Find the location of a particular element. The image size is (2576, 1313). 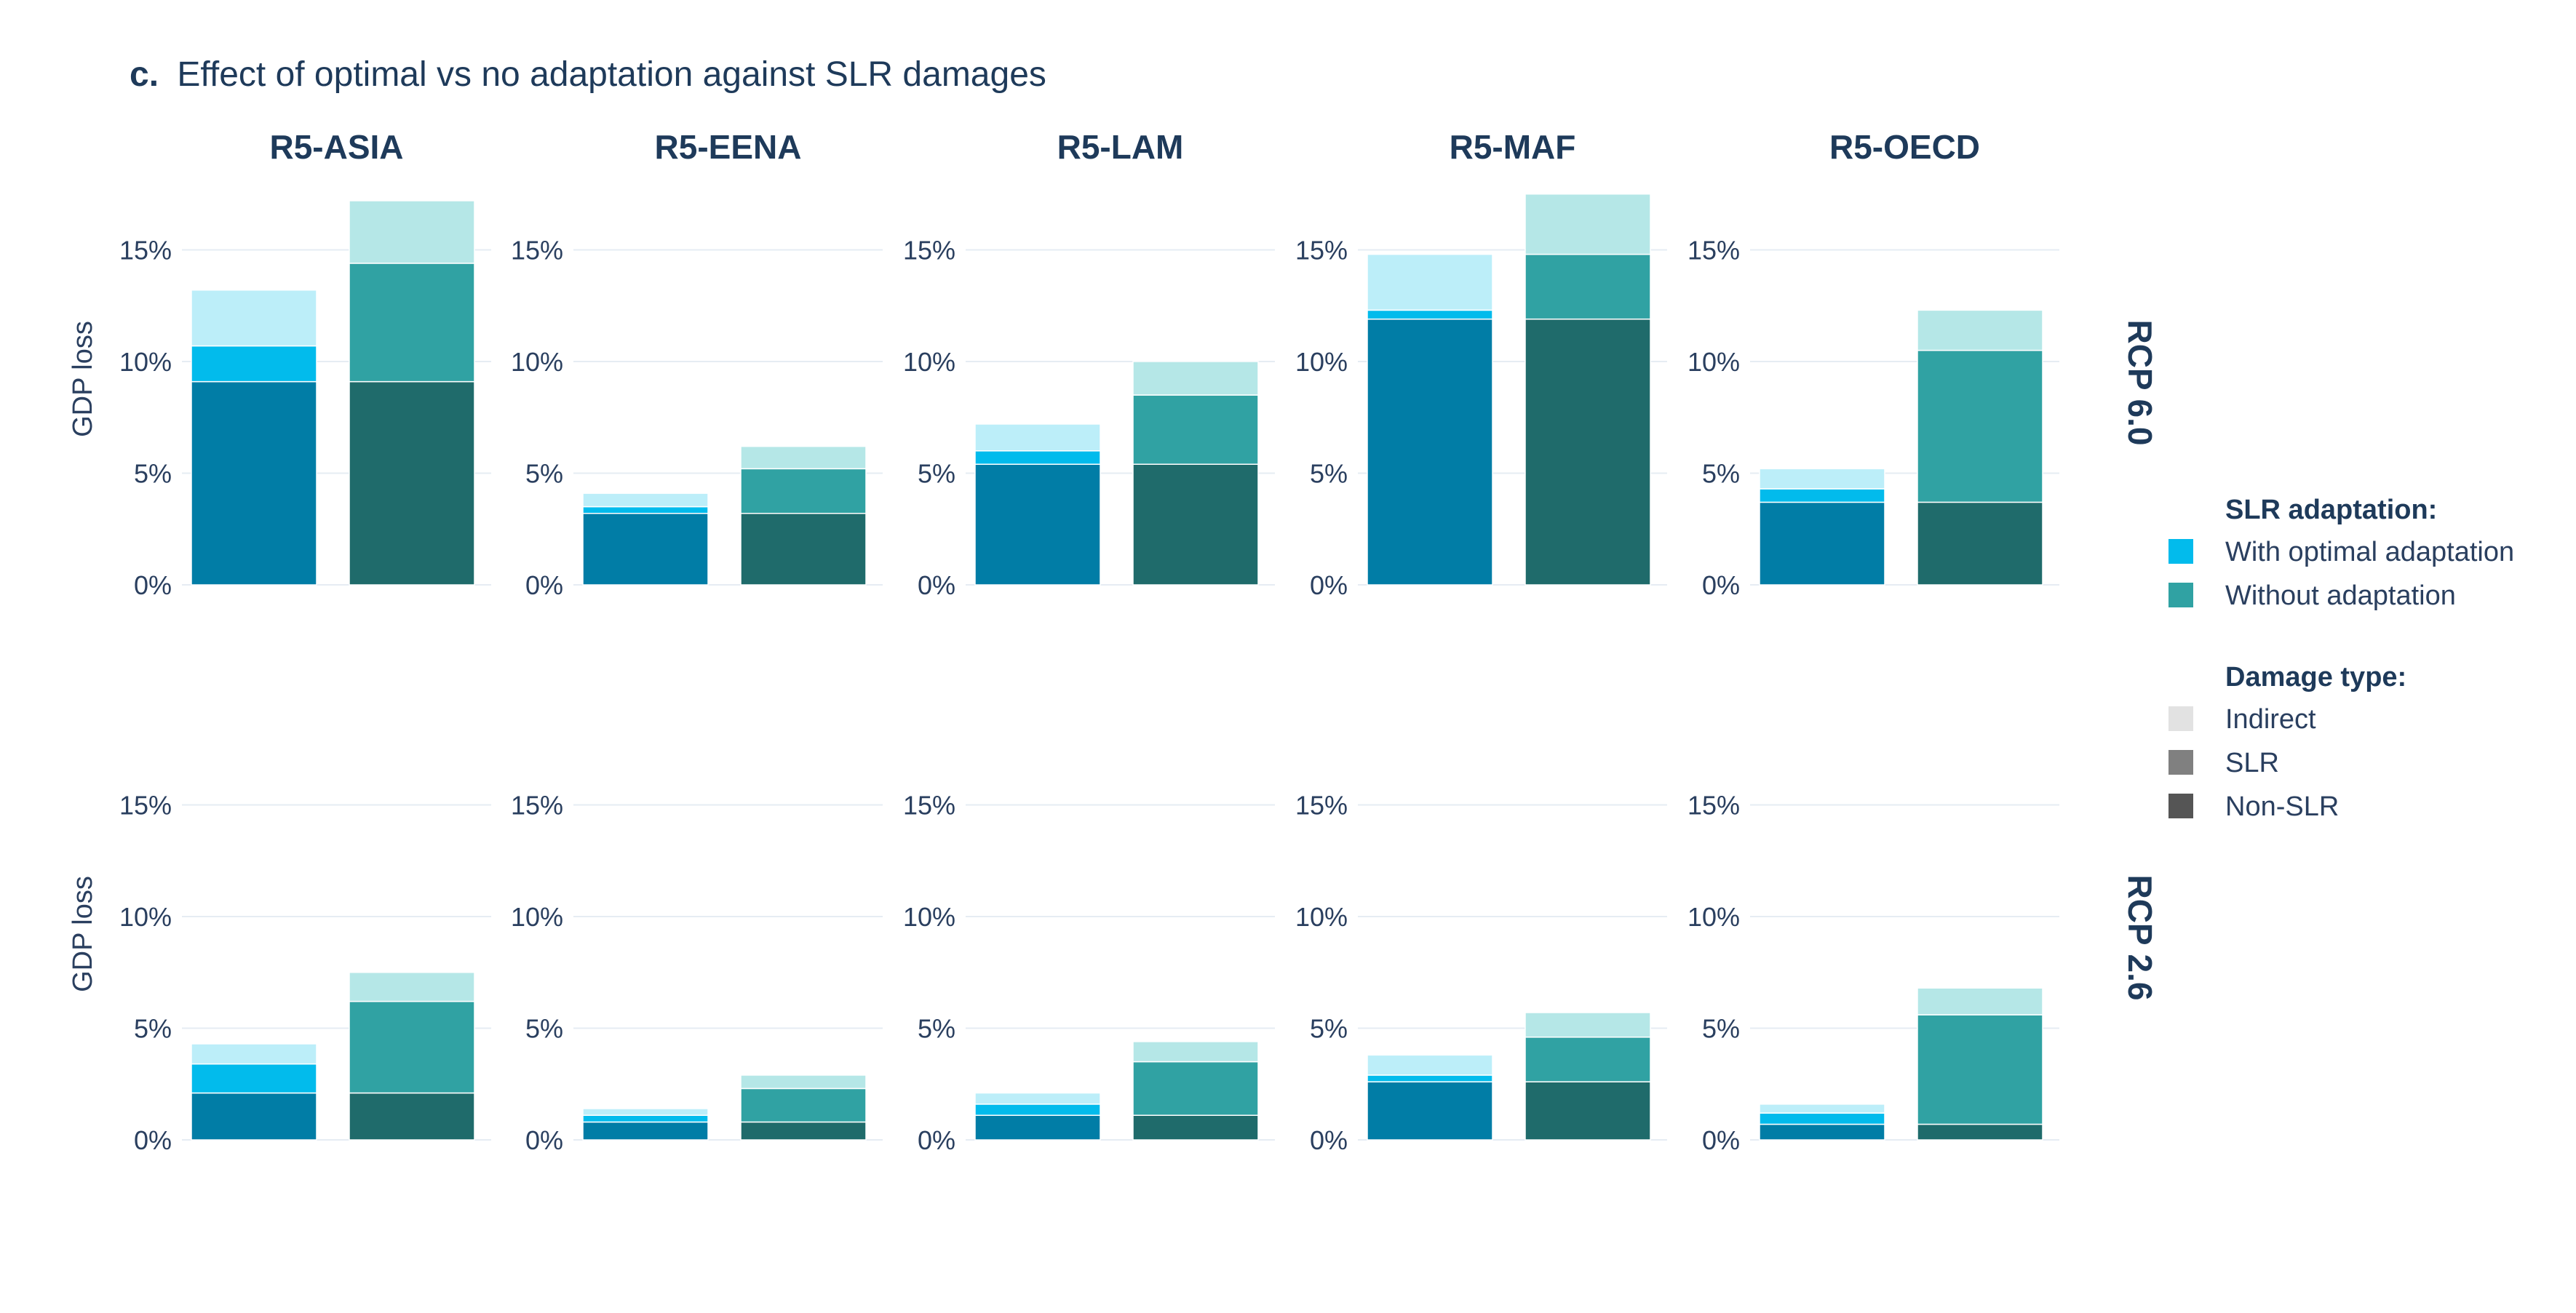

panel-rcp-6-0-r5-maf: 0% 5% 10% 15% is located at coordinates (1481, 396).